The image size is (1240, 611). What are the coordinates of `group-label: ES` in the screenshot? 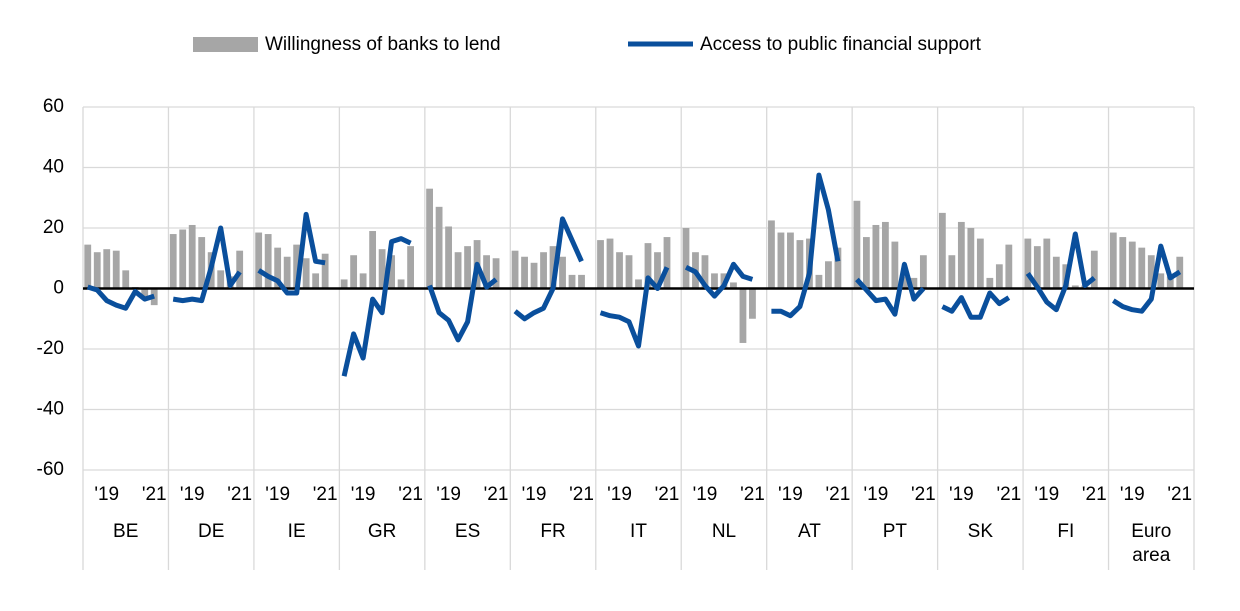 It's located at (467, 531).